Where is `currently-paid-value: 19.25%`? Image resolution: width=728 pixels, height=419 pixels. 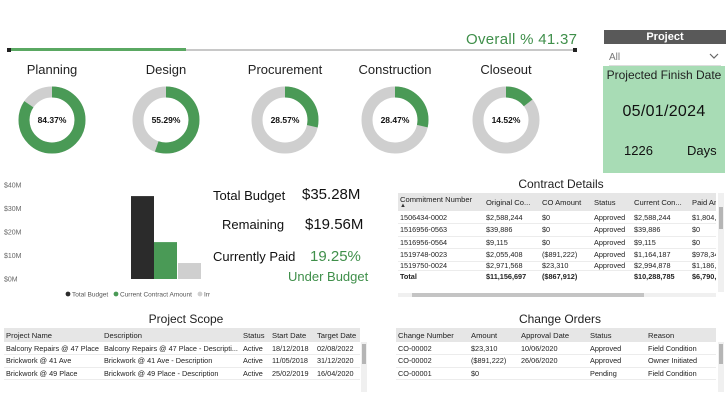
currently-paid-value: 19.25% is located at coordinates (335, 256).